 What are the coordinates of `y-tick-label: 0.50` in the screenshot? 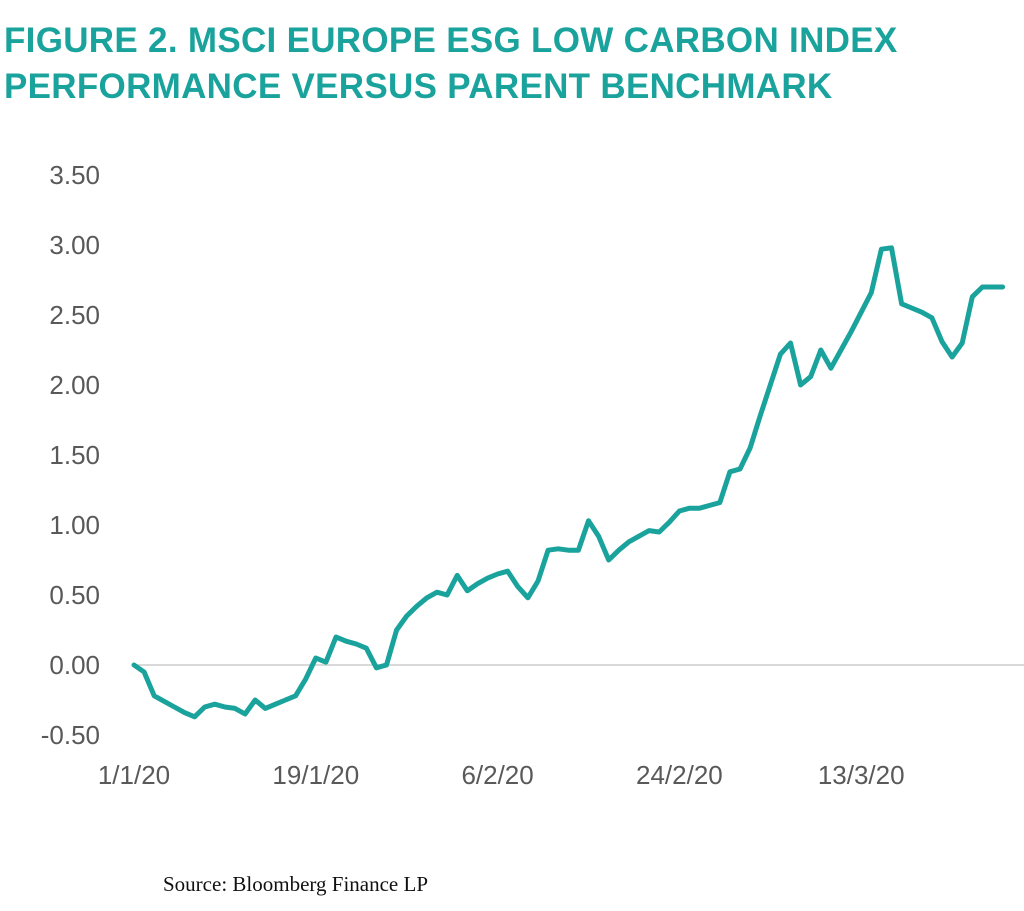 It's located at (74, 595).